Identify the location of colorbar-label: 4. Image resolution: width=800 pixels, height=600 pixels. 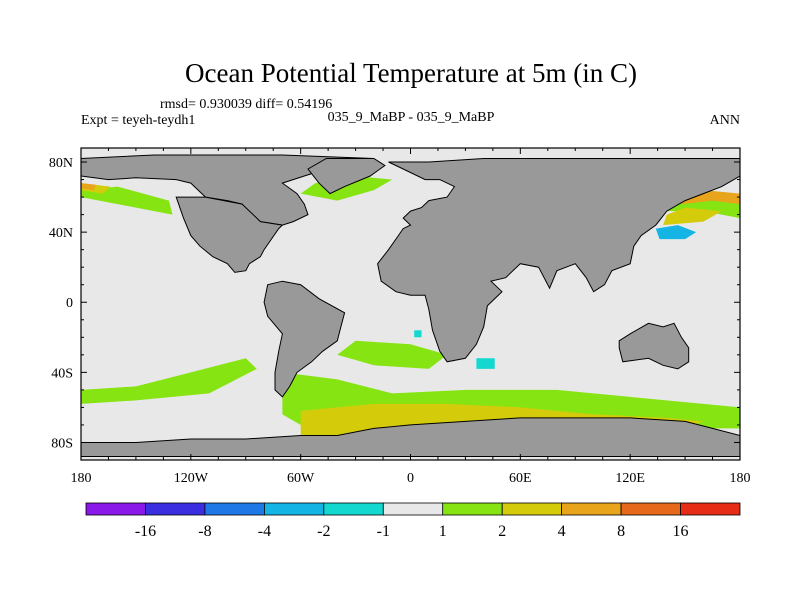
(562, 531).